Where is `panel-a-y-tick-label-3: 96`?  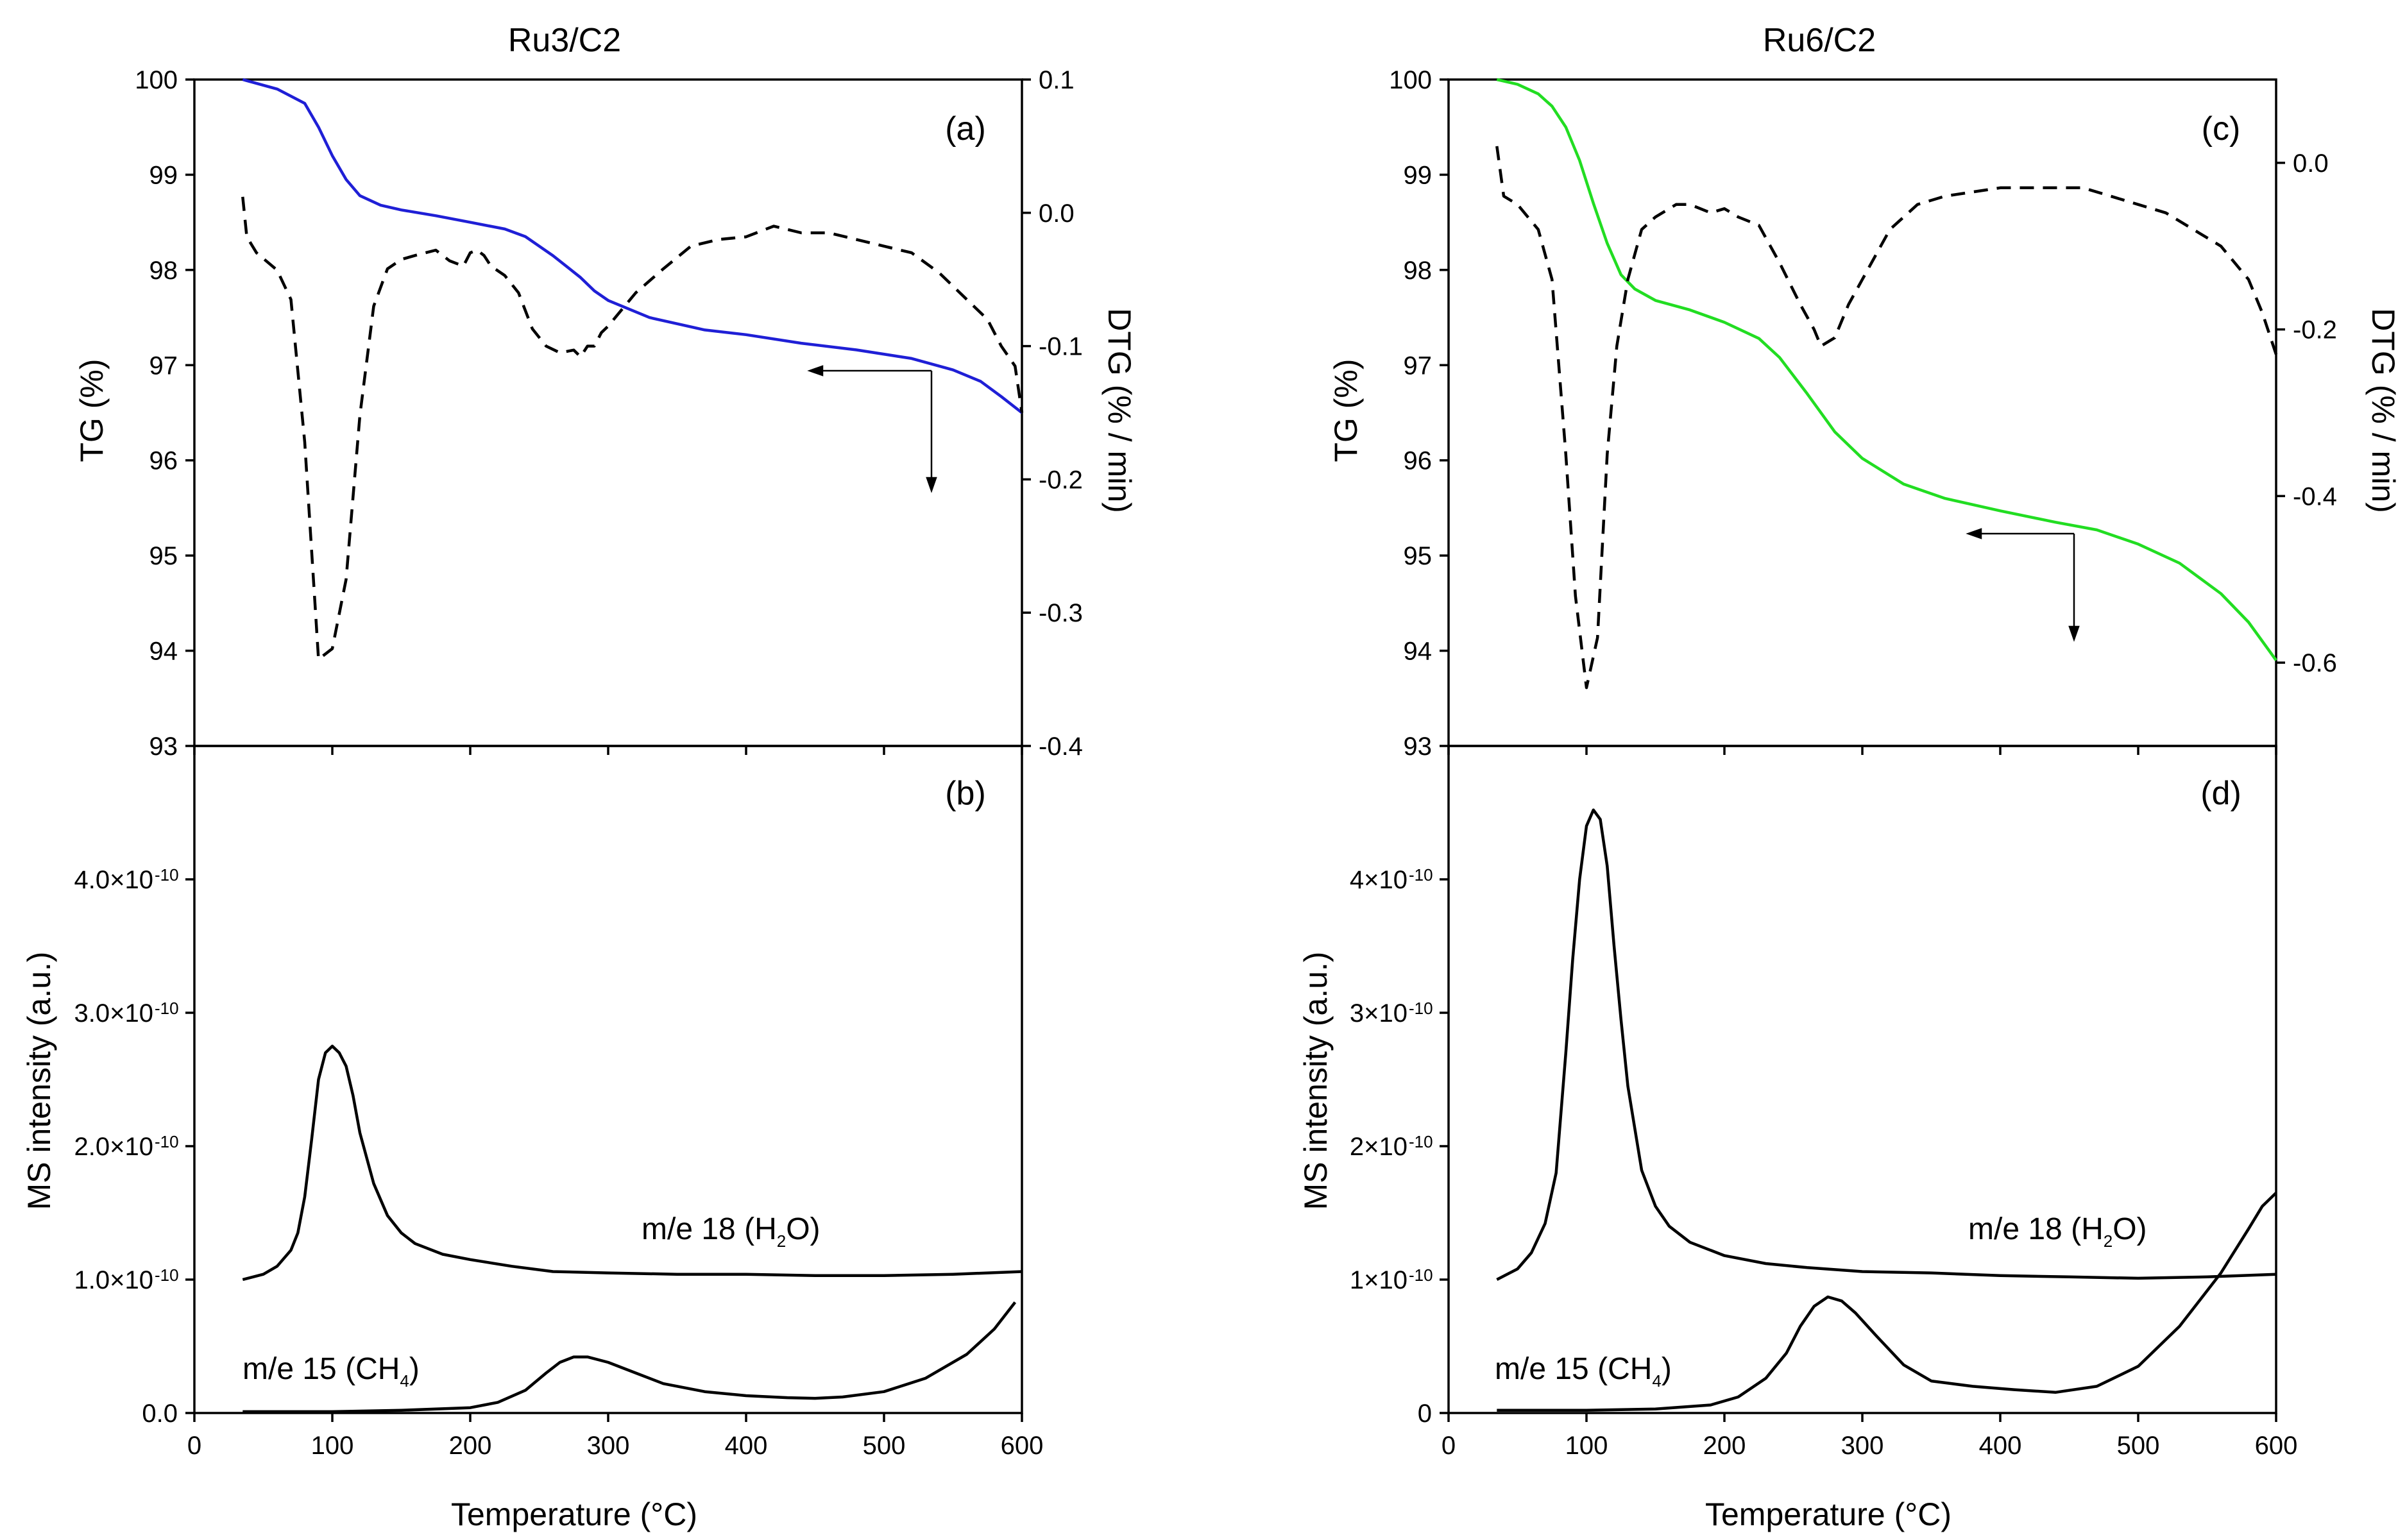
panel-a-y-tick-label-3: 96 is located at coordinates (163, 461).